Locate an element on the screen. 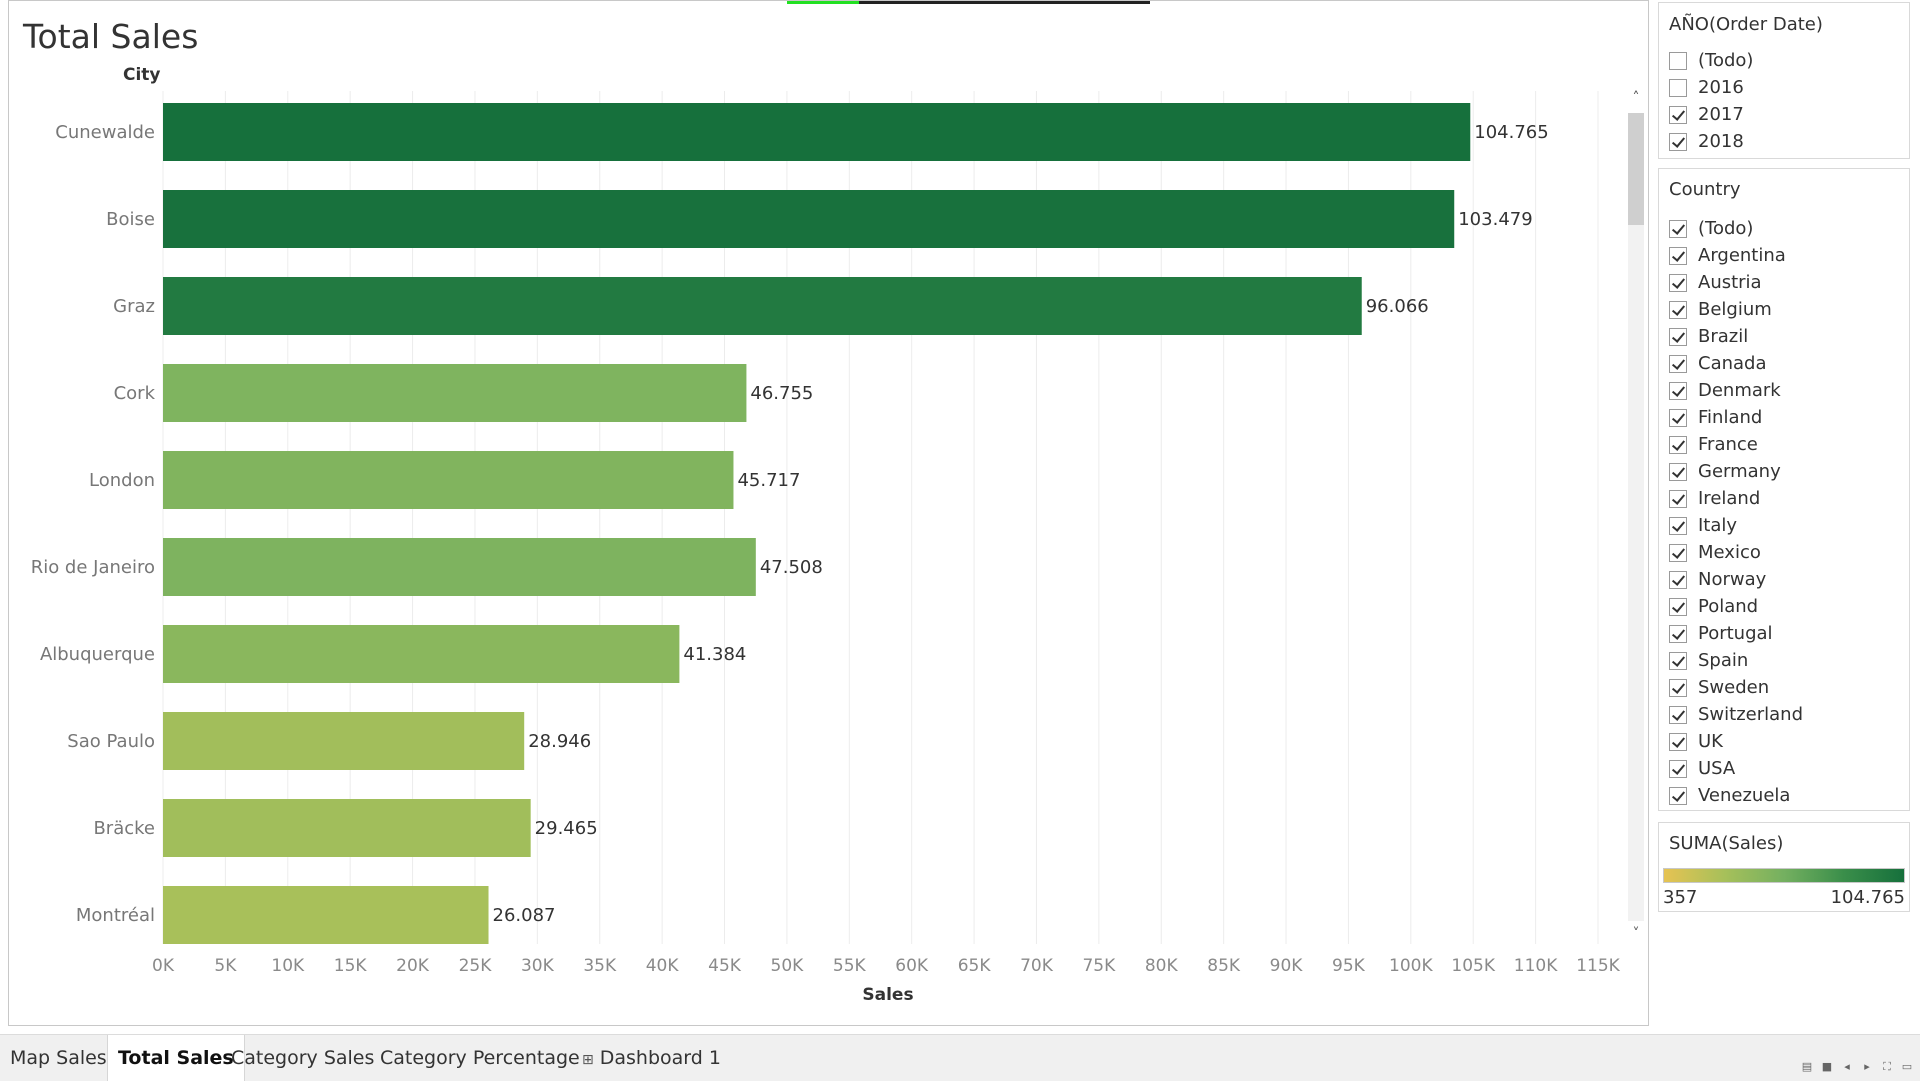 This screenshot has height=1083, width=1920. country-filter-option-label: Venezuela is located at coordinates (1744, 795).